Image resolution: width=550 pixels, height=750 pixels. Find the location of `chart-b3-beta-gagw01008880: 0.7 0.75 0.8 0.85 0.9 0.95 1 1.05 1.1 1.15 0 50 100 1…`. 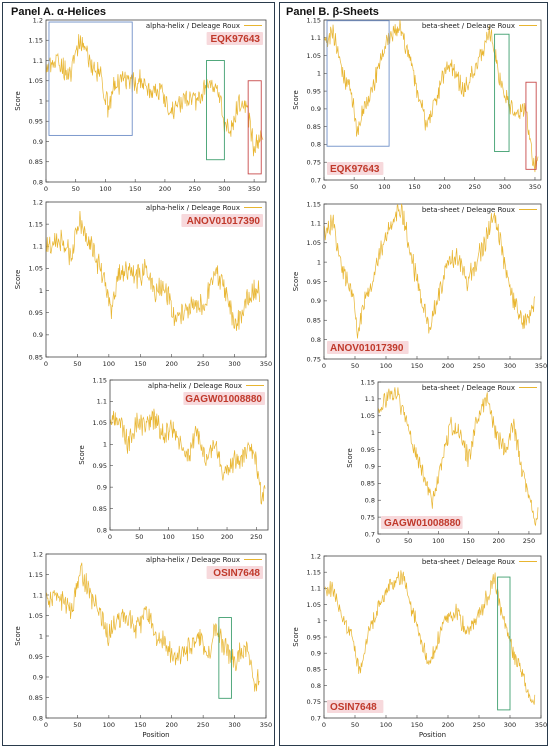

chart-b3-beta-gagw01008880: 0.7 0.75 0.8 0.85 0.9 0.95 1 1.05 1.1 1.15 0 50 100 1… is located at coordinates (444, 461).